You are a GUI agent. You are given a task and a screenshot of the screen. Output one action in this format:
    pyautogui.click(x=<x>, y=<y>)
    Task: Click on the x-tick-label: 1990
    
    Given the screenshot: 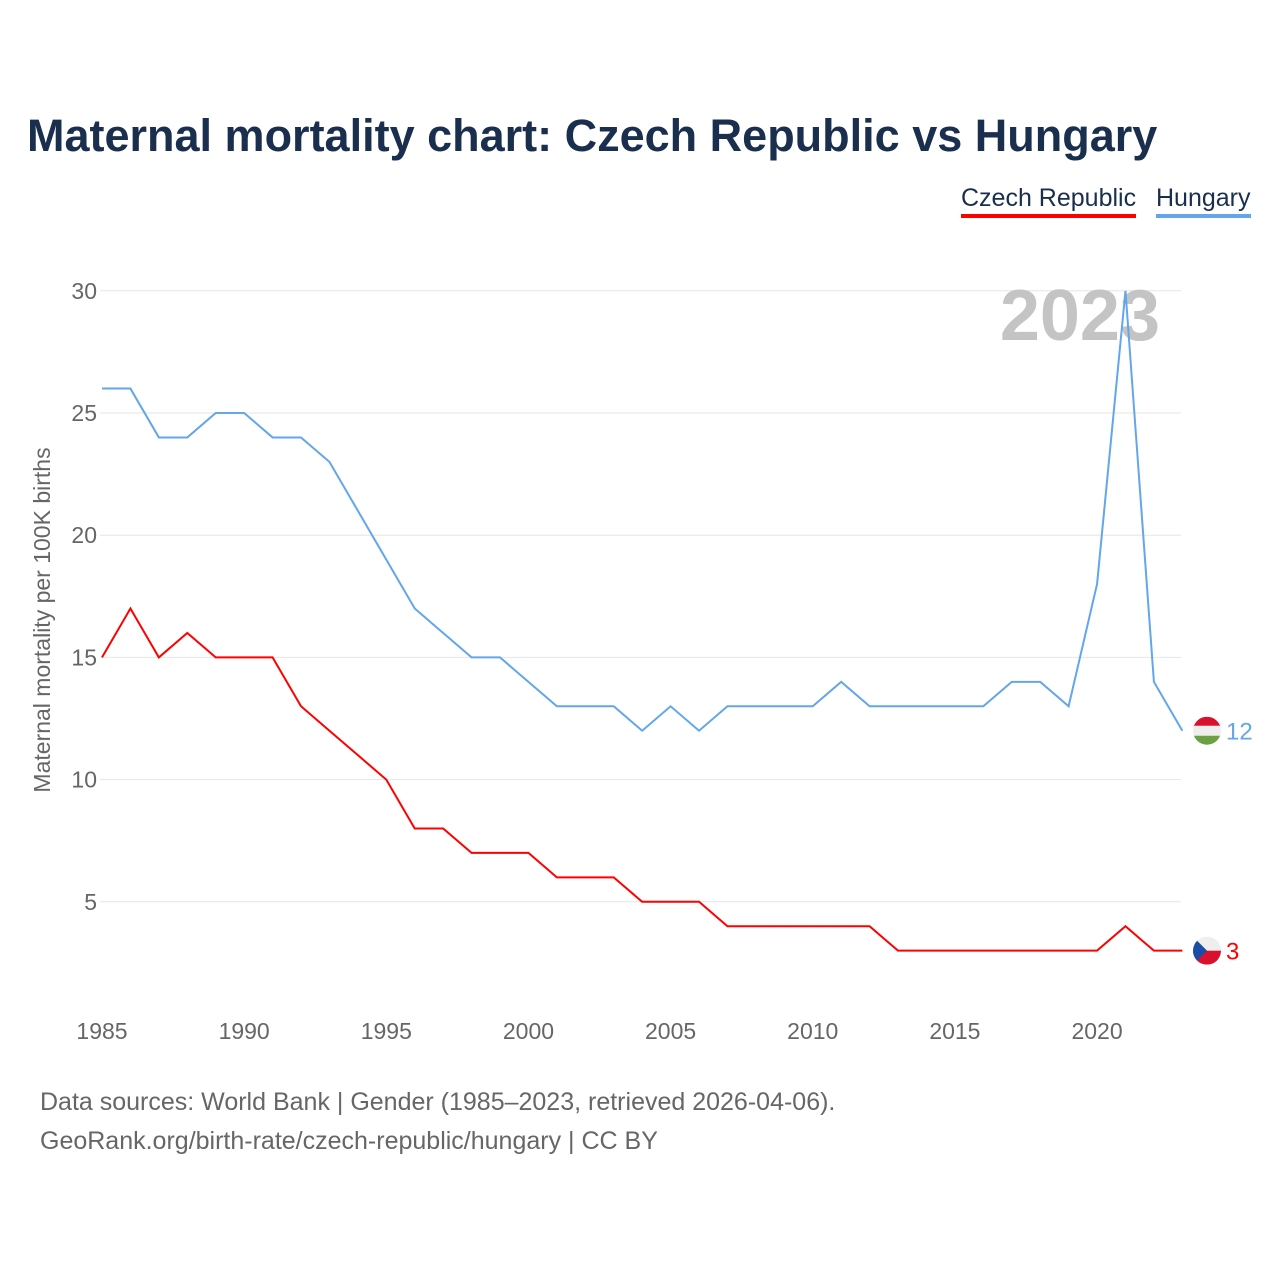 What is the action you would take?
    pyautogui.click(x=244, y=1031)
    